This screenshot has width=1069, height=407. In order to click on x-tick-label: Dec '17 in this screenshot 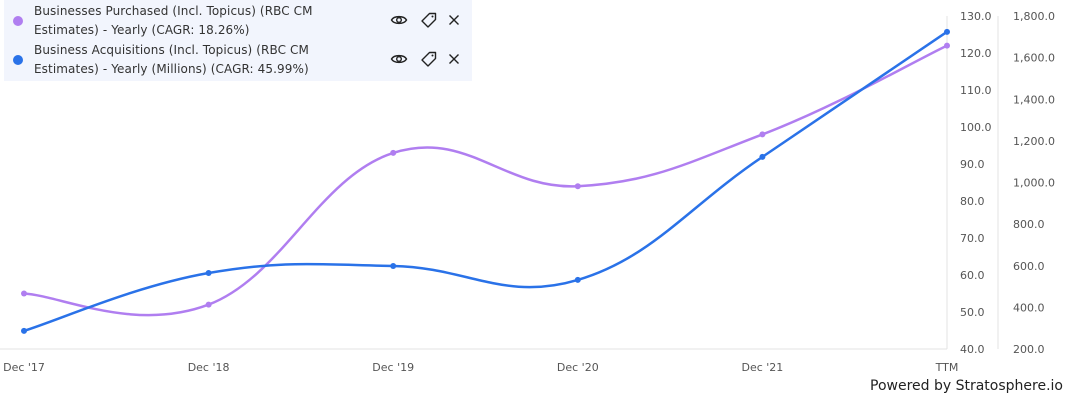, I will do `click(24, 367)`.